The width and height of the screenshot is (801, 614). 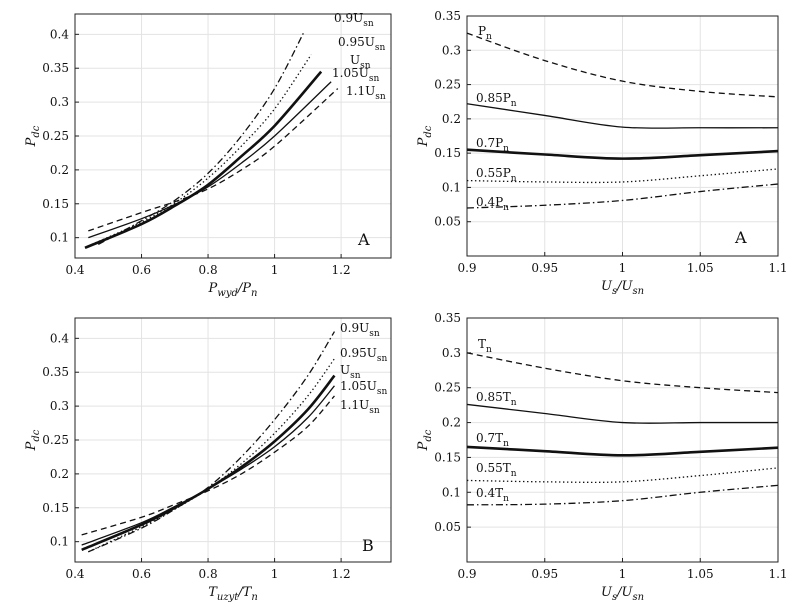 I want to click on x-axis-label: Pwyd​/Pn​, so click(x=233, y=290).